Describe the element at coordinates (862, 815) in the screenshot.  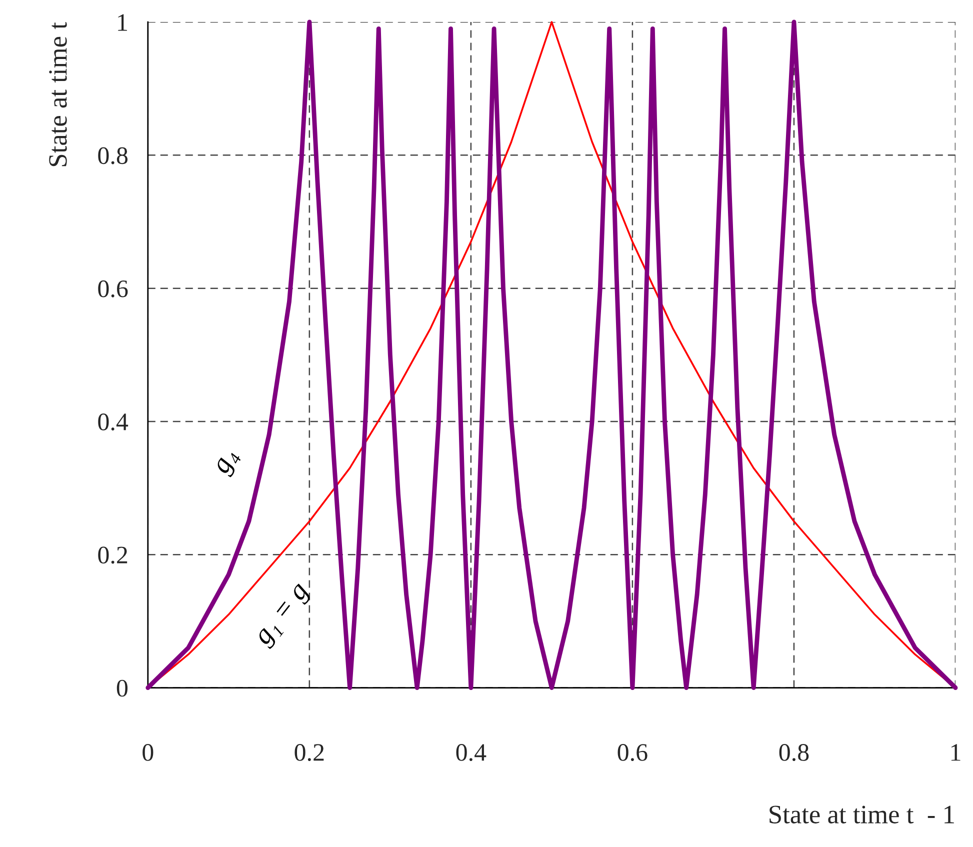
I see `x-axis-title: State at time t - 1` at that location.